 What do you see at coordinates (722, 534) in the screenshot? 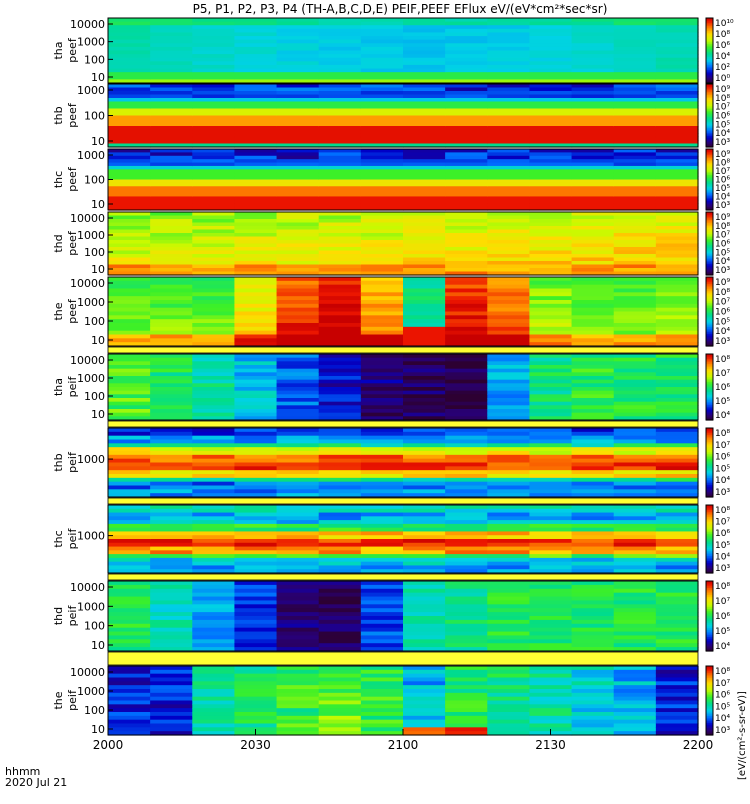
I see `colorbar-tick-label: 10⁶` at bounding box center [722, 534].